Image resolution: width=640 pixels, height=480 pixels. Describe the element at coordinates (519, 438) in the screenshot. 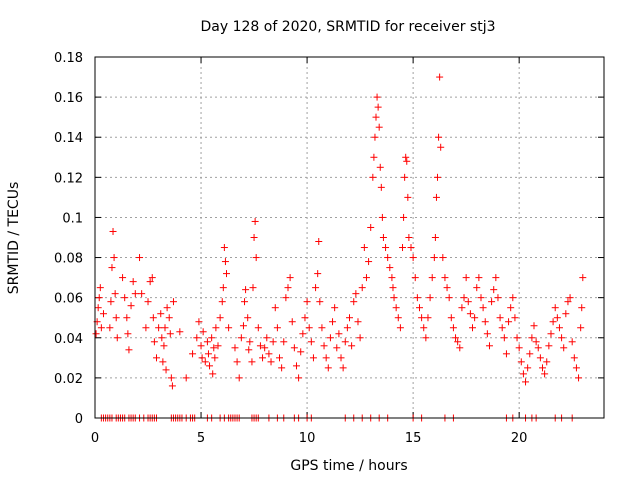

I see `x-tick-label: 20` at that location.